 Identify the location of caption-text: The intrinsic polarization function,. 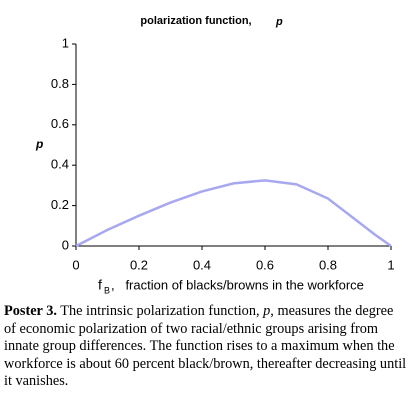
(160, 311).